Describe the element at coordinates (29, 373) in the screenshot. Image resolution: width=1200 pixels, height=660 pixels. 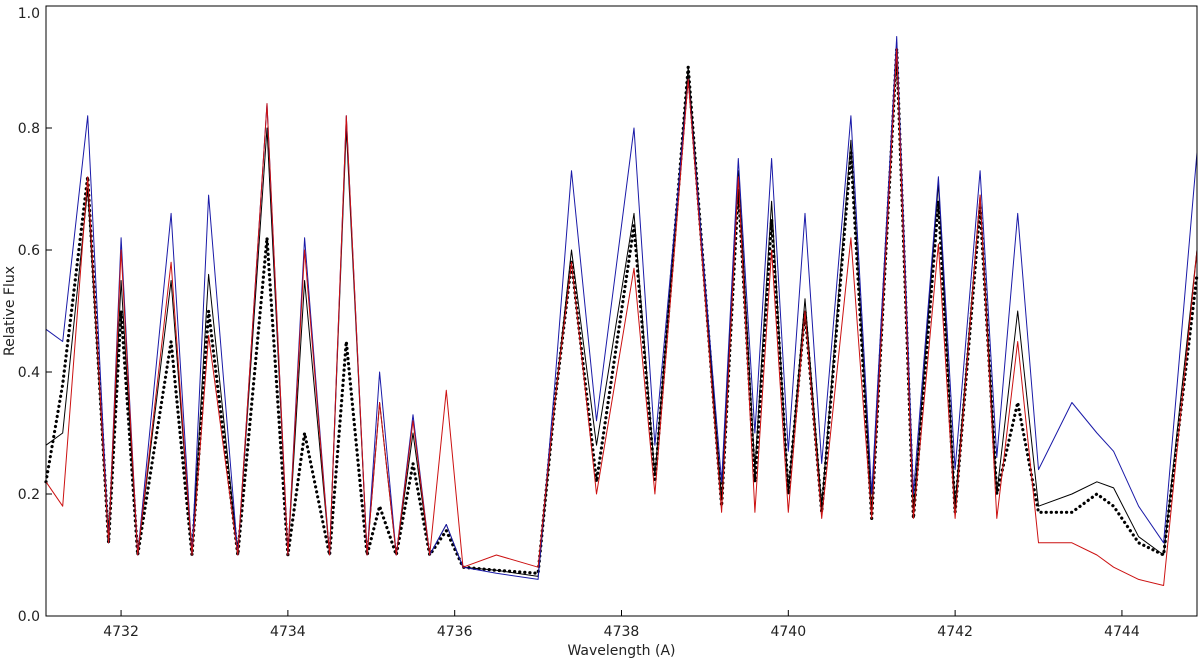
I see `y-tick-label: 0.4` at that location.